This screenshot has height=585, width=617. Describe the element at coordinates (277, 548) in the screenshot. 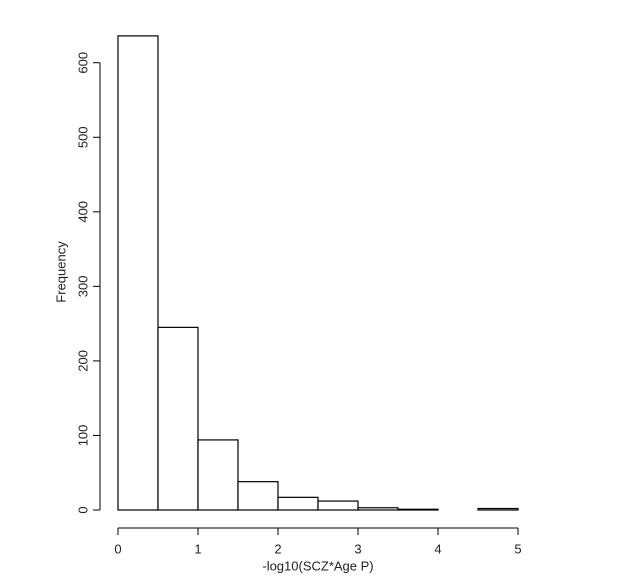

I see `x-tick-label: 2` at that location.